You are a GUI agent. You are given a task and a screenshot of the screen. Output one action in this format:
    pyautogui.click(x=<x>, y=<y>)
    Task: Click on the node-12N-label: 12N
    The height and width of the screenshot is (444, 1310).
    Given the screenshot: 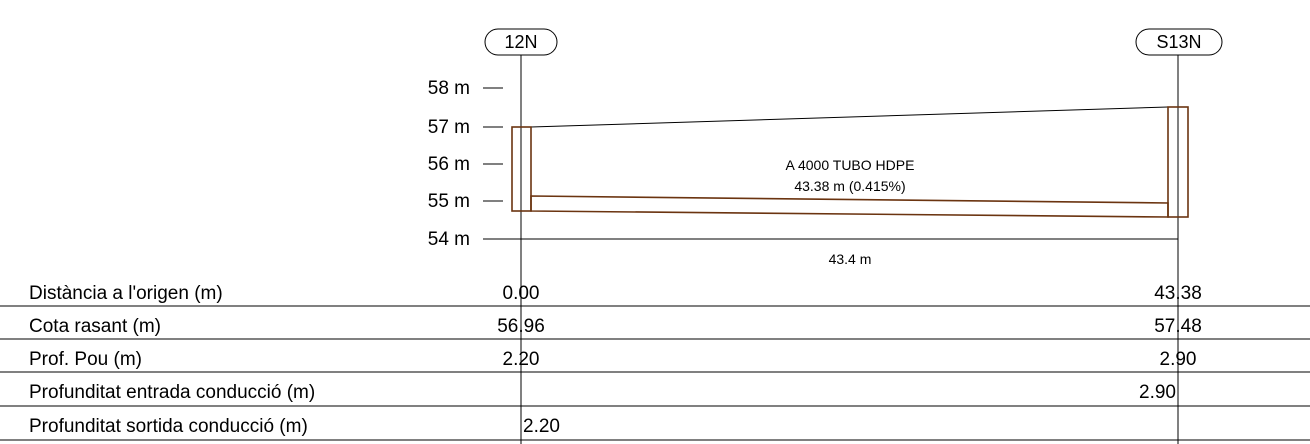 What is the action you would take?
    pyautogui.click(x=520, y=42)
    